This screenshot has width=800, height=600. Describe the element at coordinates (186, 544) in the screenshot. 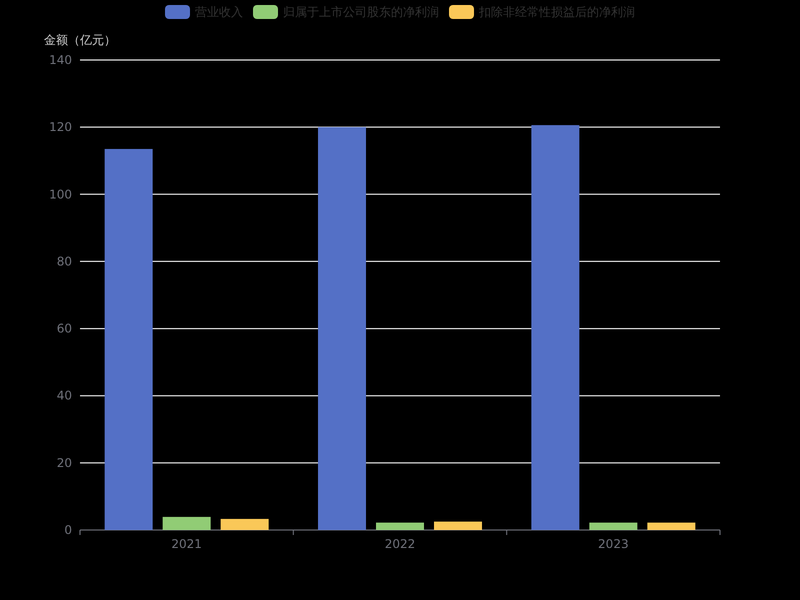

I see `x-tick-label: 2021` at that location.